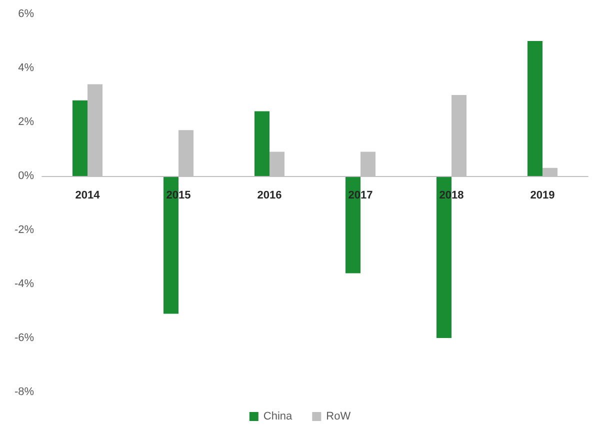 The height and width of the screenshot is (439, 600). What do you see at coordinates (26, 14) in the screenshot?
I see `y-tick-label: 6%` at bounding box center [26, 14].